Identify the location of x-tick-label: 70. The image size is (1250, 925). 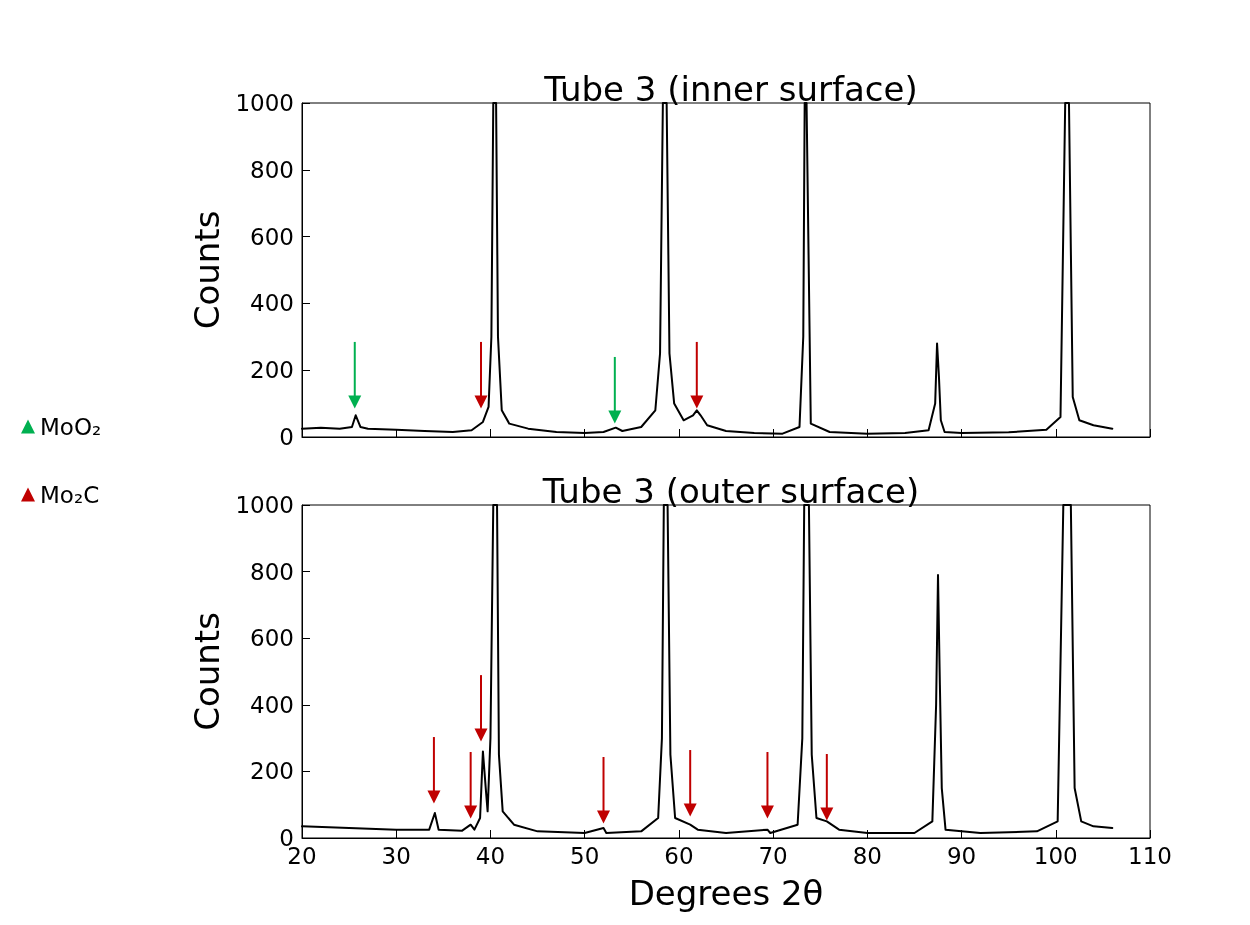
(773, 855).